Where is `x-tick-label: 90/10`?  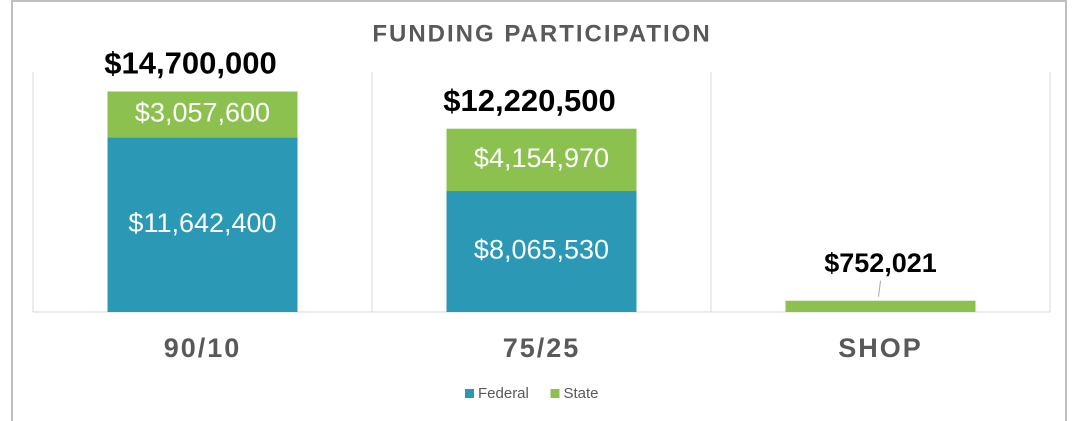
x-tick-label: 90/10 is located at coordinates (203, 348).